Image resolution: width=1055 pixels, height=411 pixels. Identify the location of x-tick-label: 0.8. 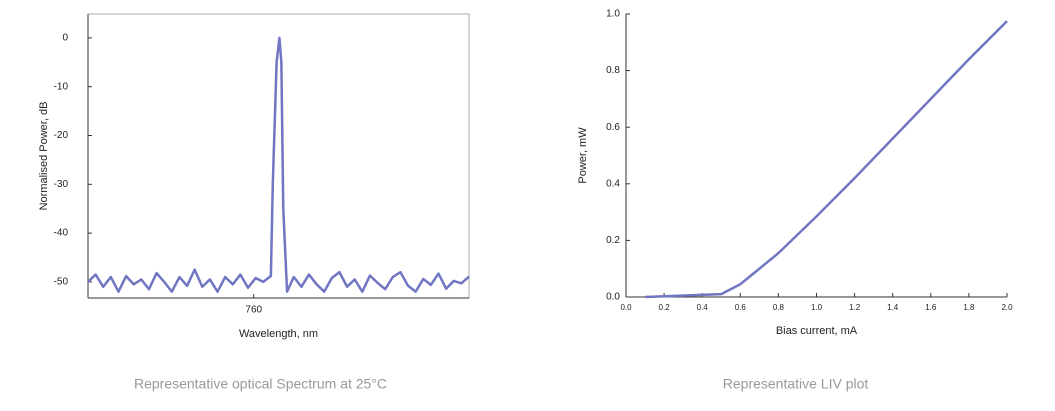
(779, 307).